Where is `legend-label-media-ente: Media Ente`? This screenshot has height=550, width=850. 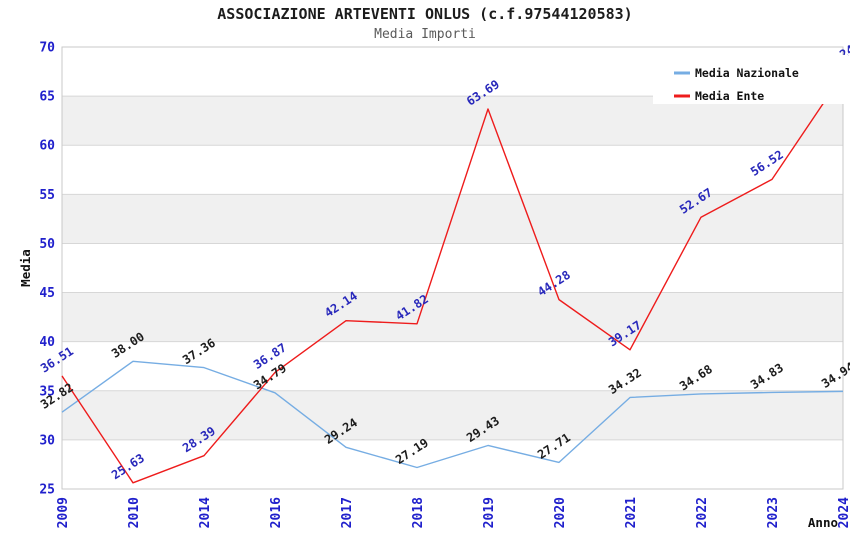 legend-label-media-ente: Media Ente is located at coordinates (729, 96).